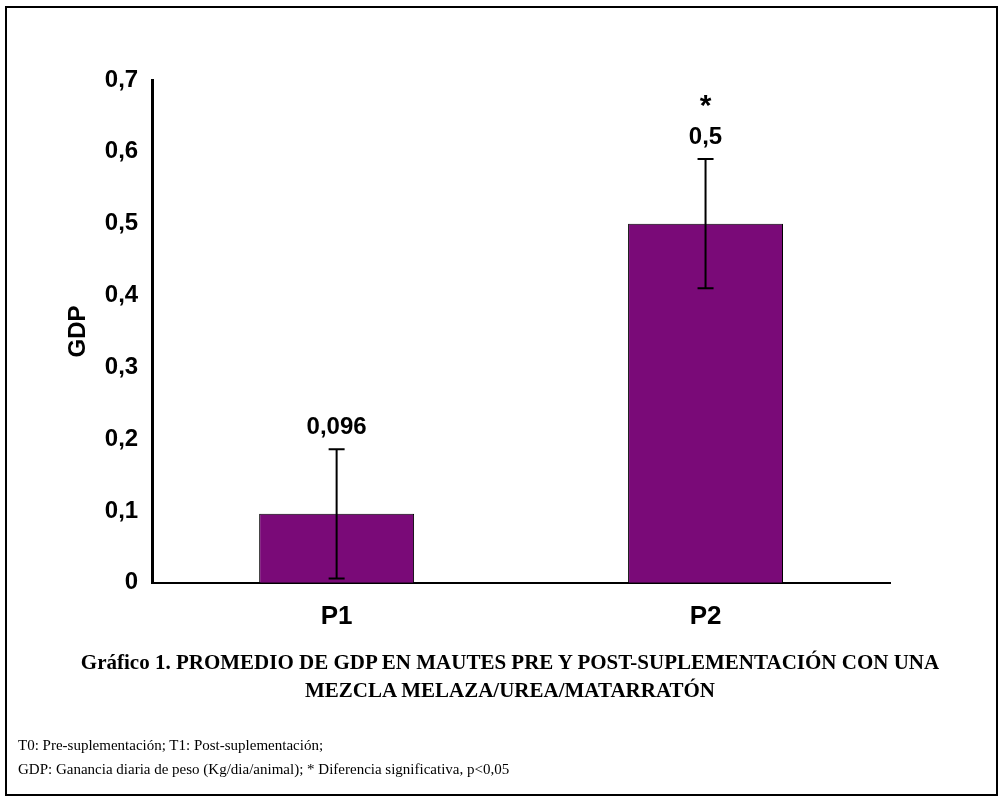 Image resolution: width=1005 pixels, height=800 pixels. Describe the element at coordinates (121, 509) in the screenshot. I see `y-tick-label: 0,1` at that location.